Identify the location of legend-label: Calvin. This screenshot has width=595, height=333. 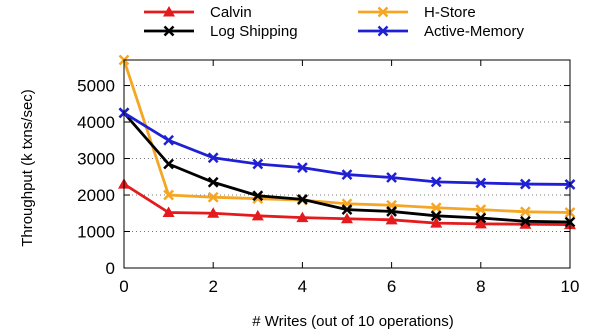
(231, 12).